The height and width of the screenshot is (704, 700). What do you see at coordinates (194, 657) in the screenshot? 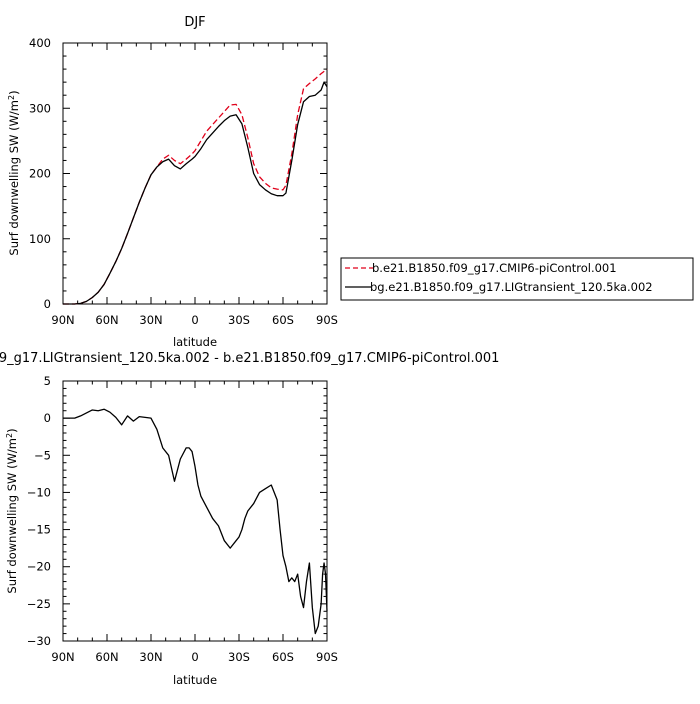
I see `bottom-x-tick-label: 0` at bounding box center [194, 657].